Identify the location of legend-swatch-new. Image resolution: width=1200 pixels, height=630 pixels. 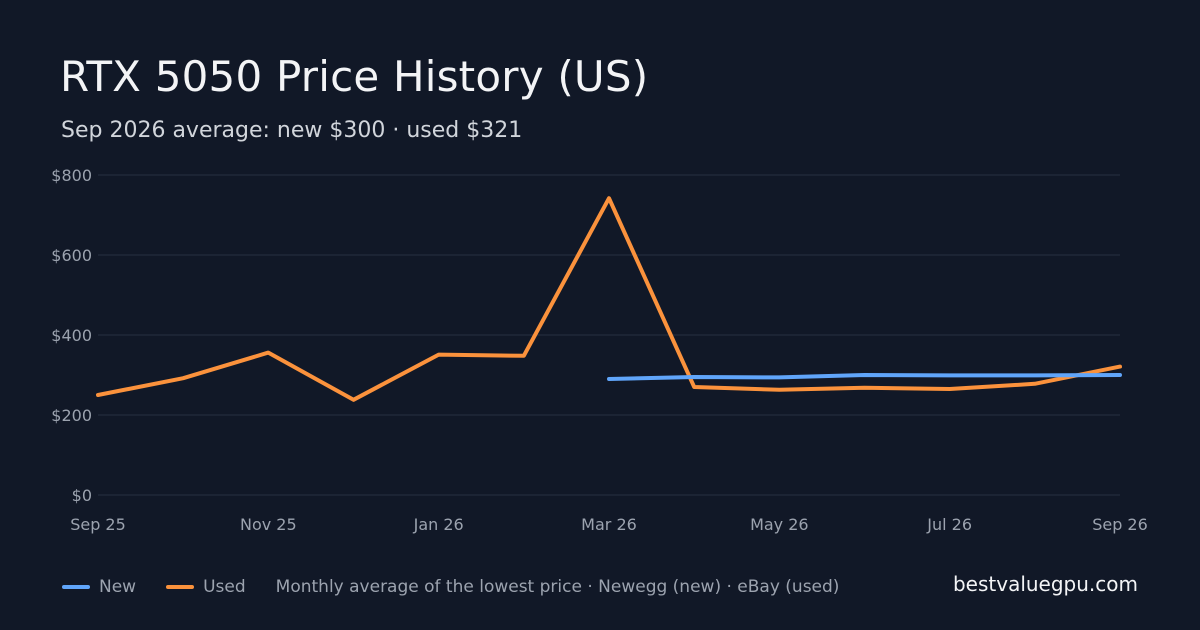
(76, 587).